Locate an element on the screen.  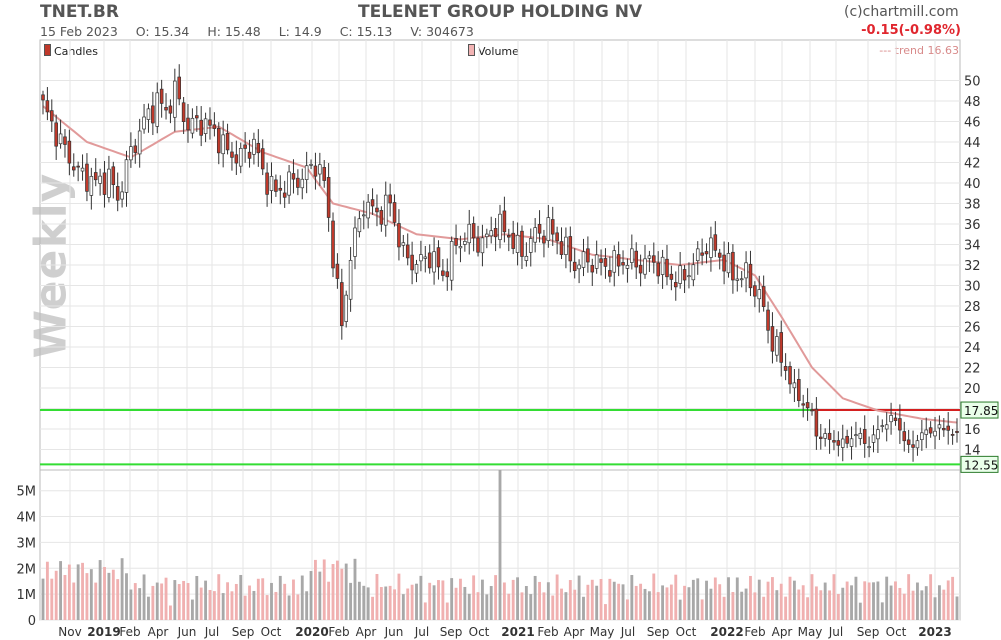
volume-tick-label: 4M is located at coordinates (27, 518).